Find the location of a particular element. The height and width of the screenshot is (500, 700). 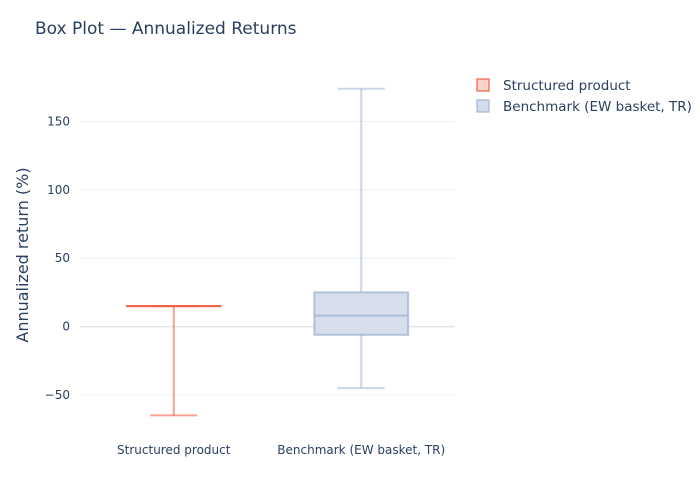

legend-item-1: Structured product is located at coordinates (553, 86).